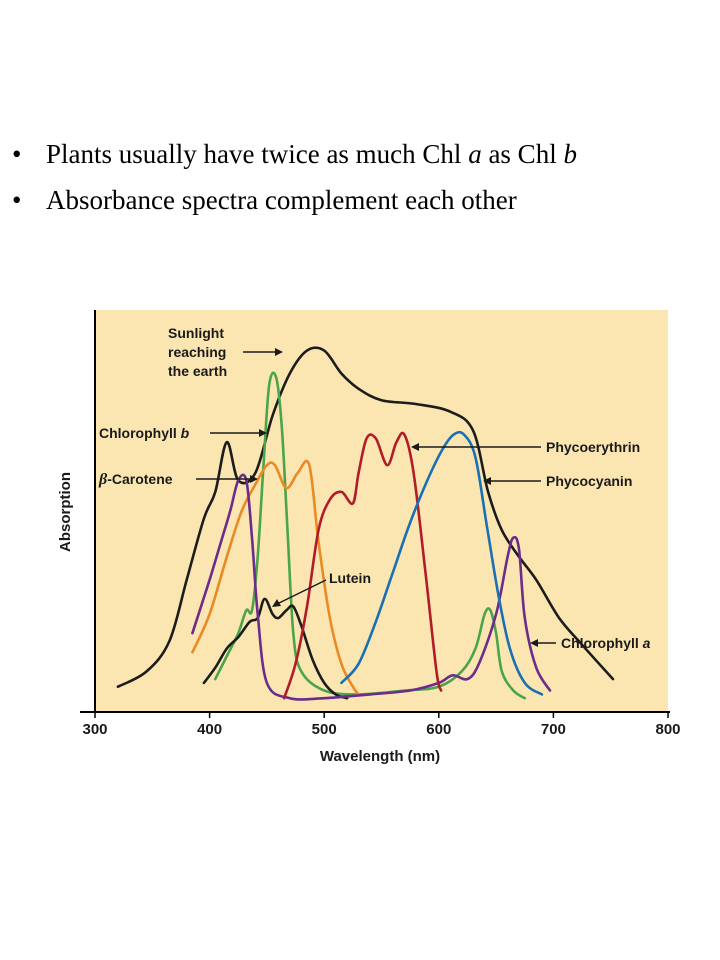 This screenshot has height=960, width=720. What do you see at coordinates (275, 648) in the screenshot?
I see `series-line-lutein` at bounding box center [275, 648].